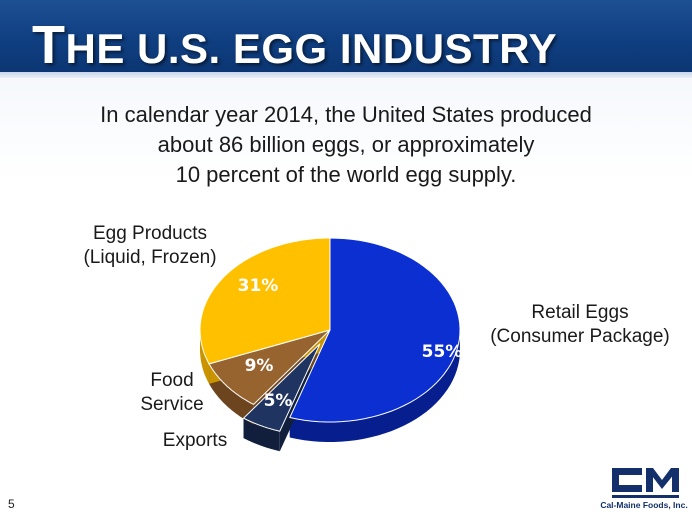 The height and width of the screenshot is (518, 692). What do you see at coordinates (346, 174) in the screenshot?
I see `subtitle-line-3: 10 percent of the world egg supply.` at bounding box center [346, 174].